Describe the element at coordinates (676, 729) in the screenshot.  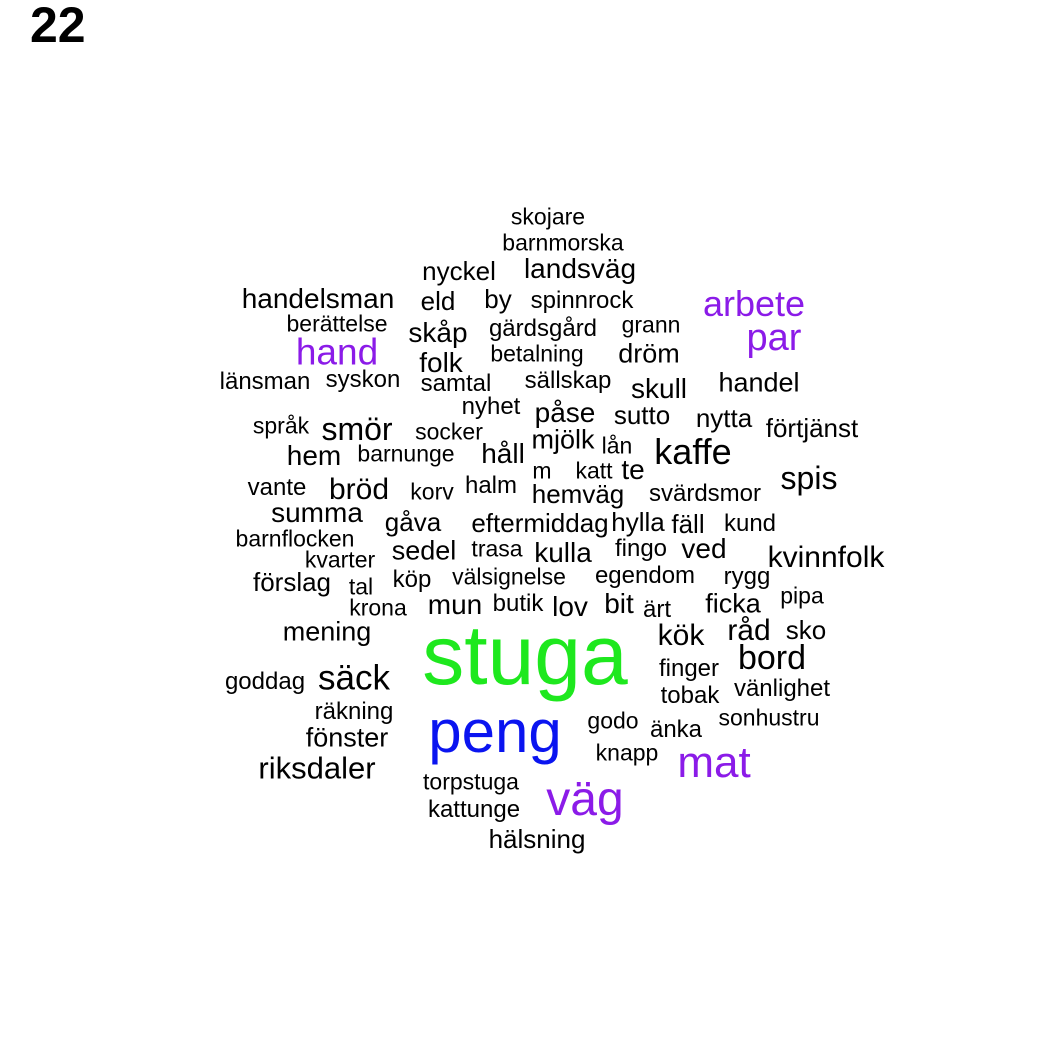
I see `word-92: änka` at that location.